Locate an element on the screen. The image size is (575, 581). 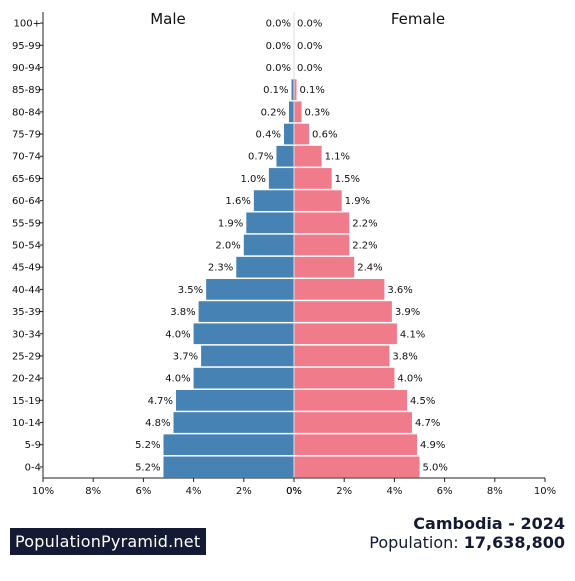
male-value-label: 2.0% is located at coordinates (227, 246).